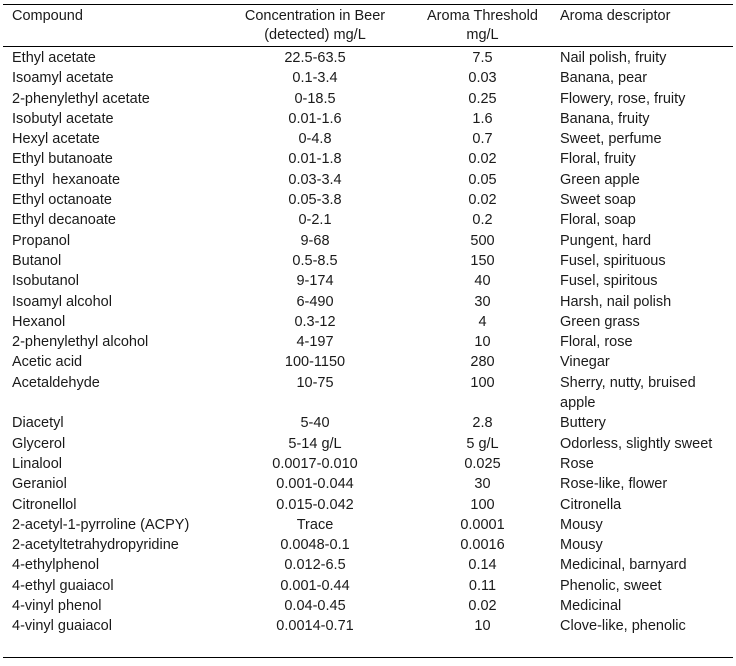 Image resolution: width=736 pixels, height=666 pixels. What do you see at coordinates (615, 16) in the screenshot?
I see `header-descriptor: Aroma descriptor` at bounding box center [615, 16].